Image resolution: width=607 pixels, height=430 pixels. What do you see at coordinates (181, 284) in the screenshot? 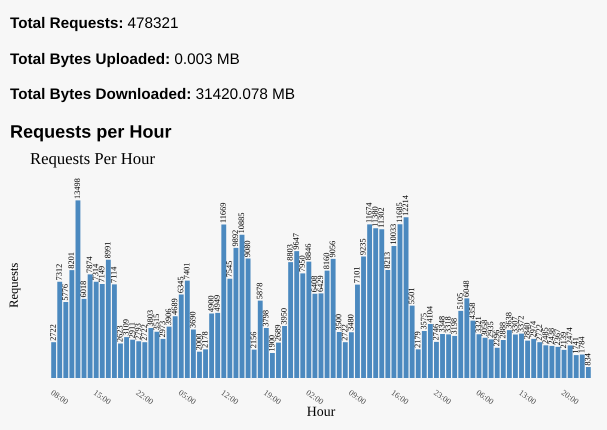
I see `data-label: 6345` at bounding box center [181, 284].